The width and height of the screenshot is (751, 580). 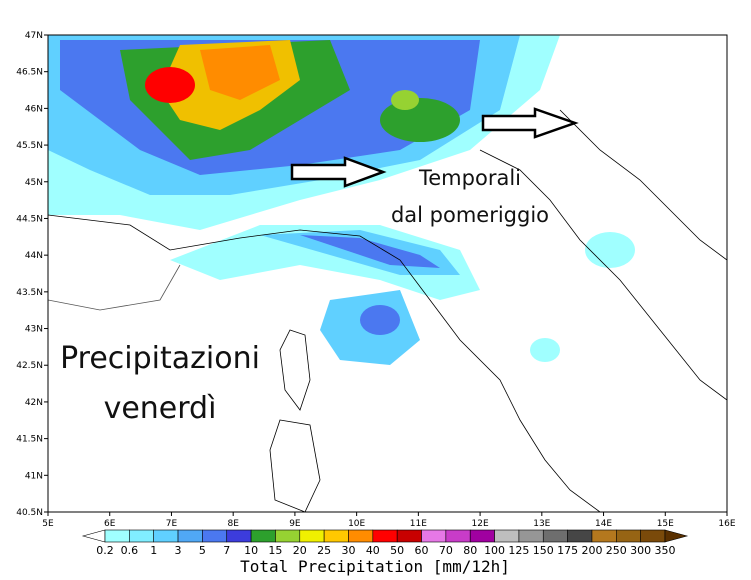 What do you see at coordinates (110, 524) in the screenshot?
I see `lon-tick-label: 6E` at bounding box center [110, 524].